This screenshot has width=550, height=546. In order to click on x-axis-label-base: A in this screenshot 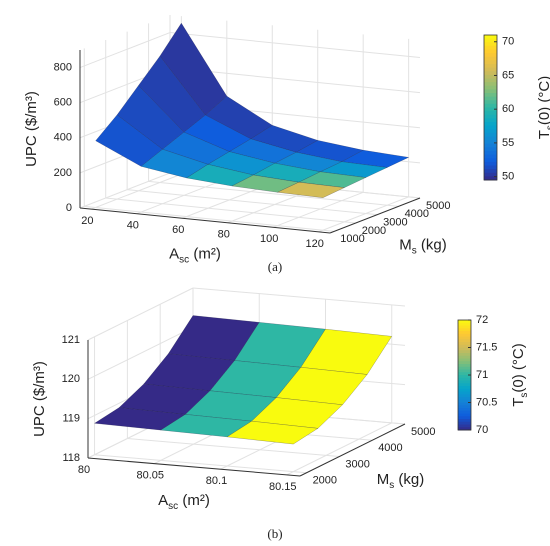, I will do `click(174, 253)`.